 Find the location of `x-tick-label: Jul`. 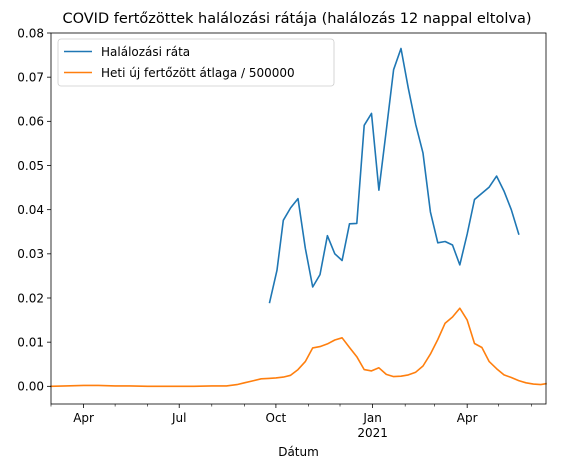

x-tick-label: Jul is located at coordinates (178, 418).